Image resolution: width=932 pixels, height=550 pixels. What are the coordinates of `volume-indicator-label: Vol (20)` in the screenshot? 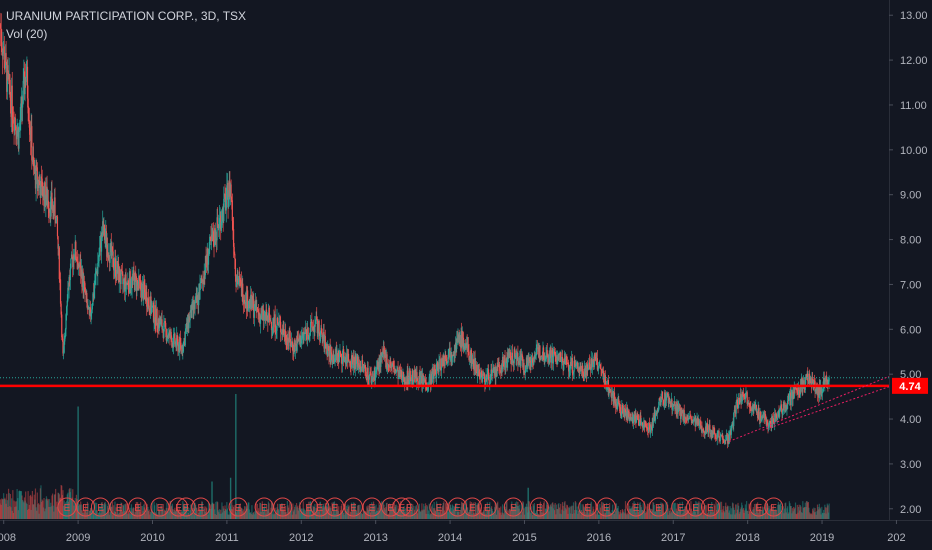 It's located at (27, 34).